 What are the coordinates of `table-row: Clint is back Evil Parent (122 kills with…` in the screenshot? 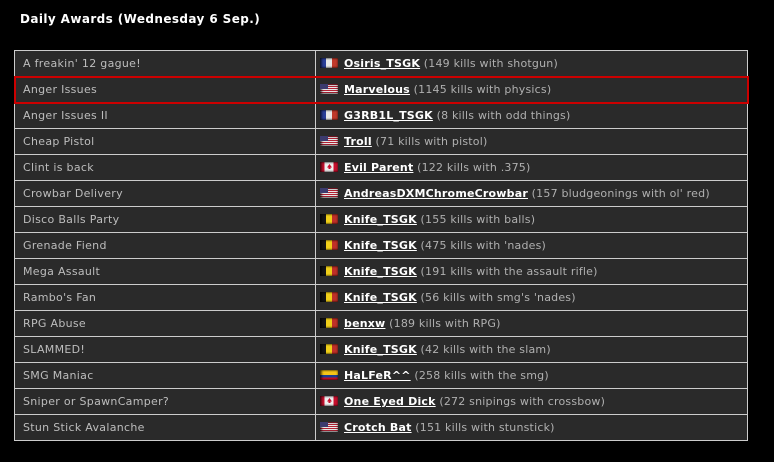 It's located at (381, 167).